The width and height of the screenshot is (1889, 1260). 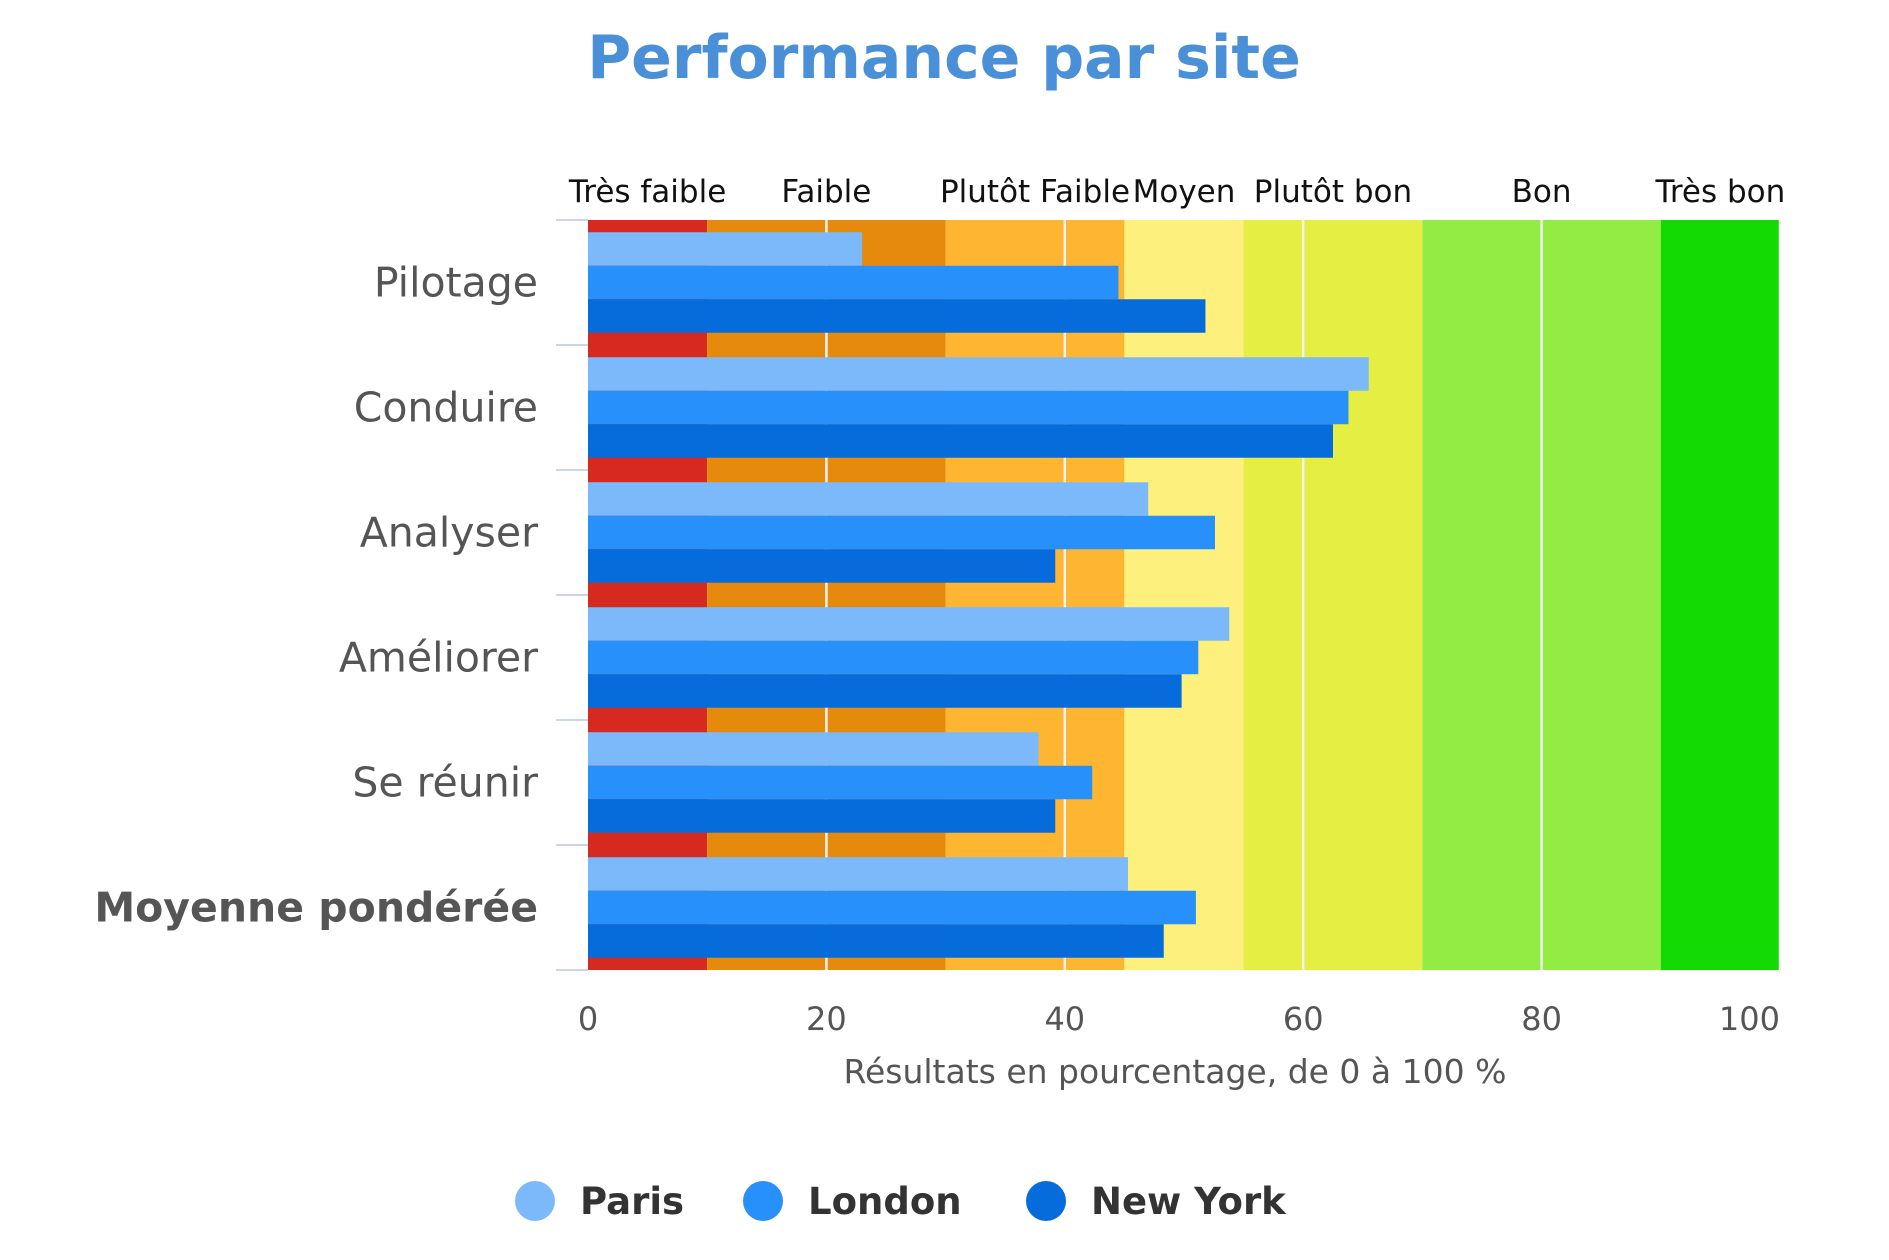 I want to click on x-tick-label-2: 40, so click(x=1064, y=1019).